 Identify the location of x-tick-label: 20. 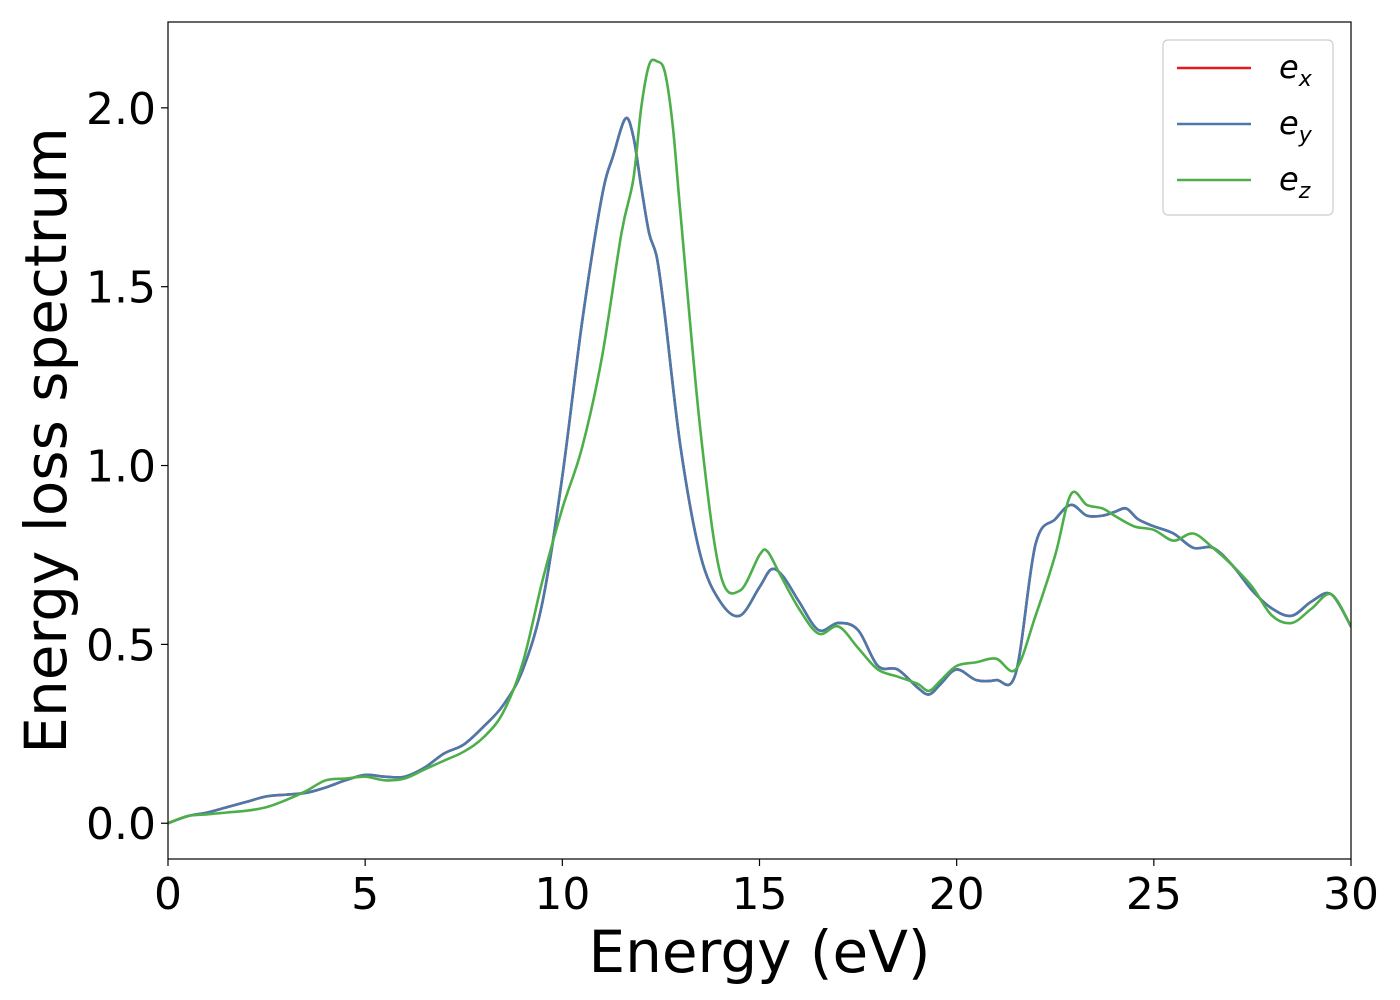
(957, 894).